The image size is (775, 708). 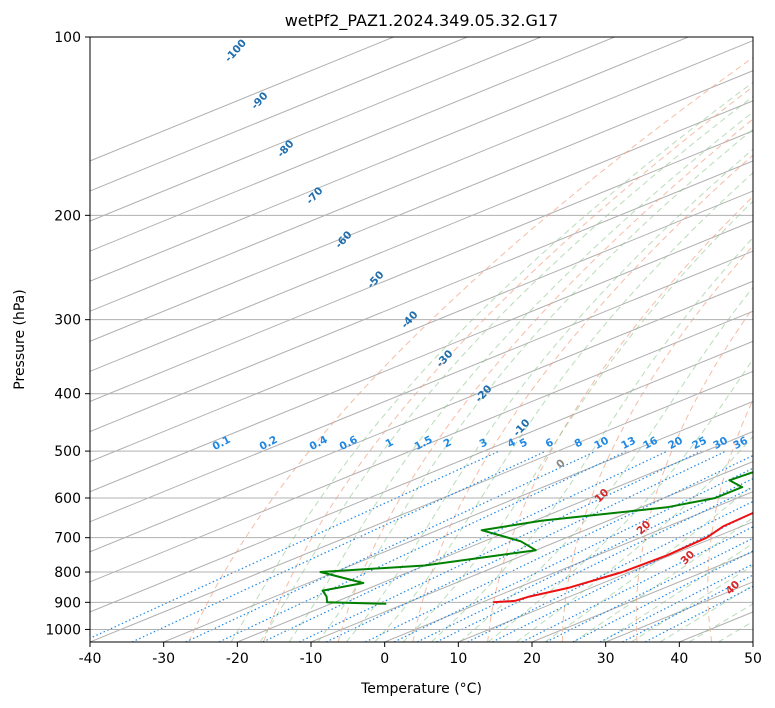 I want to click on x-axis-label: Temperature (°C), so click(x=421, y=689).